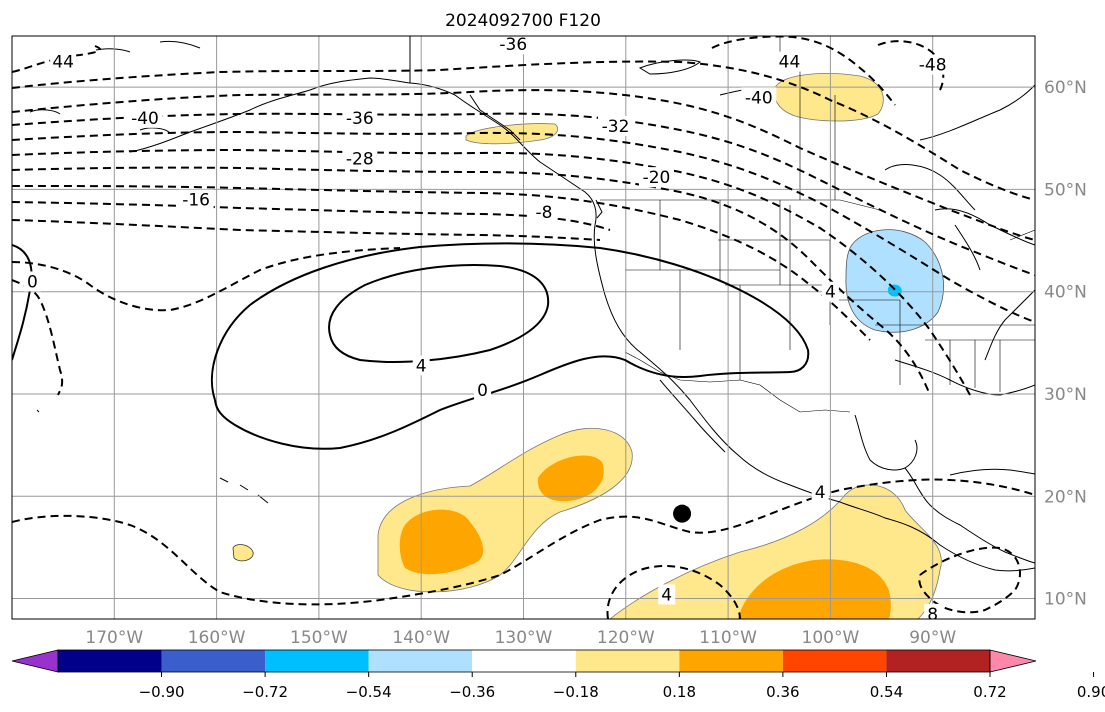 This screenshot has height=712, width=1105. I want to click on contour-label: -48, so click(933, 66).